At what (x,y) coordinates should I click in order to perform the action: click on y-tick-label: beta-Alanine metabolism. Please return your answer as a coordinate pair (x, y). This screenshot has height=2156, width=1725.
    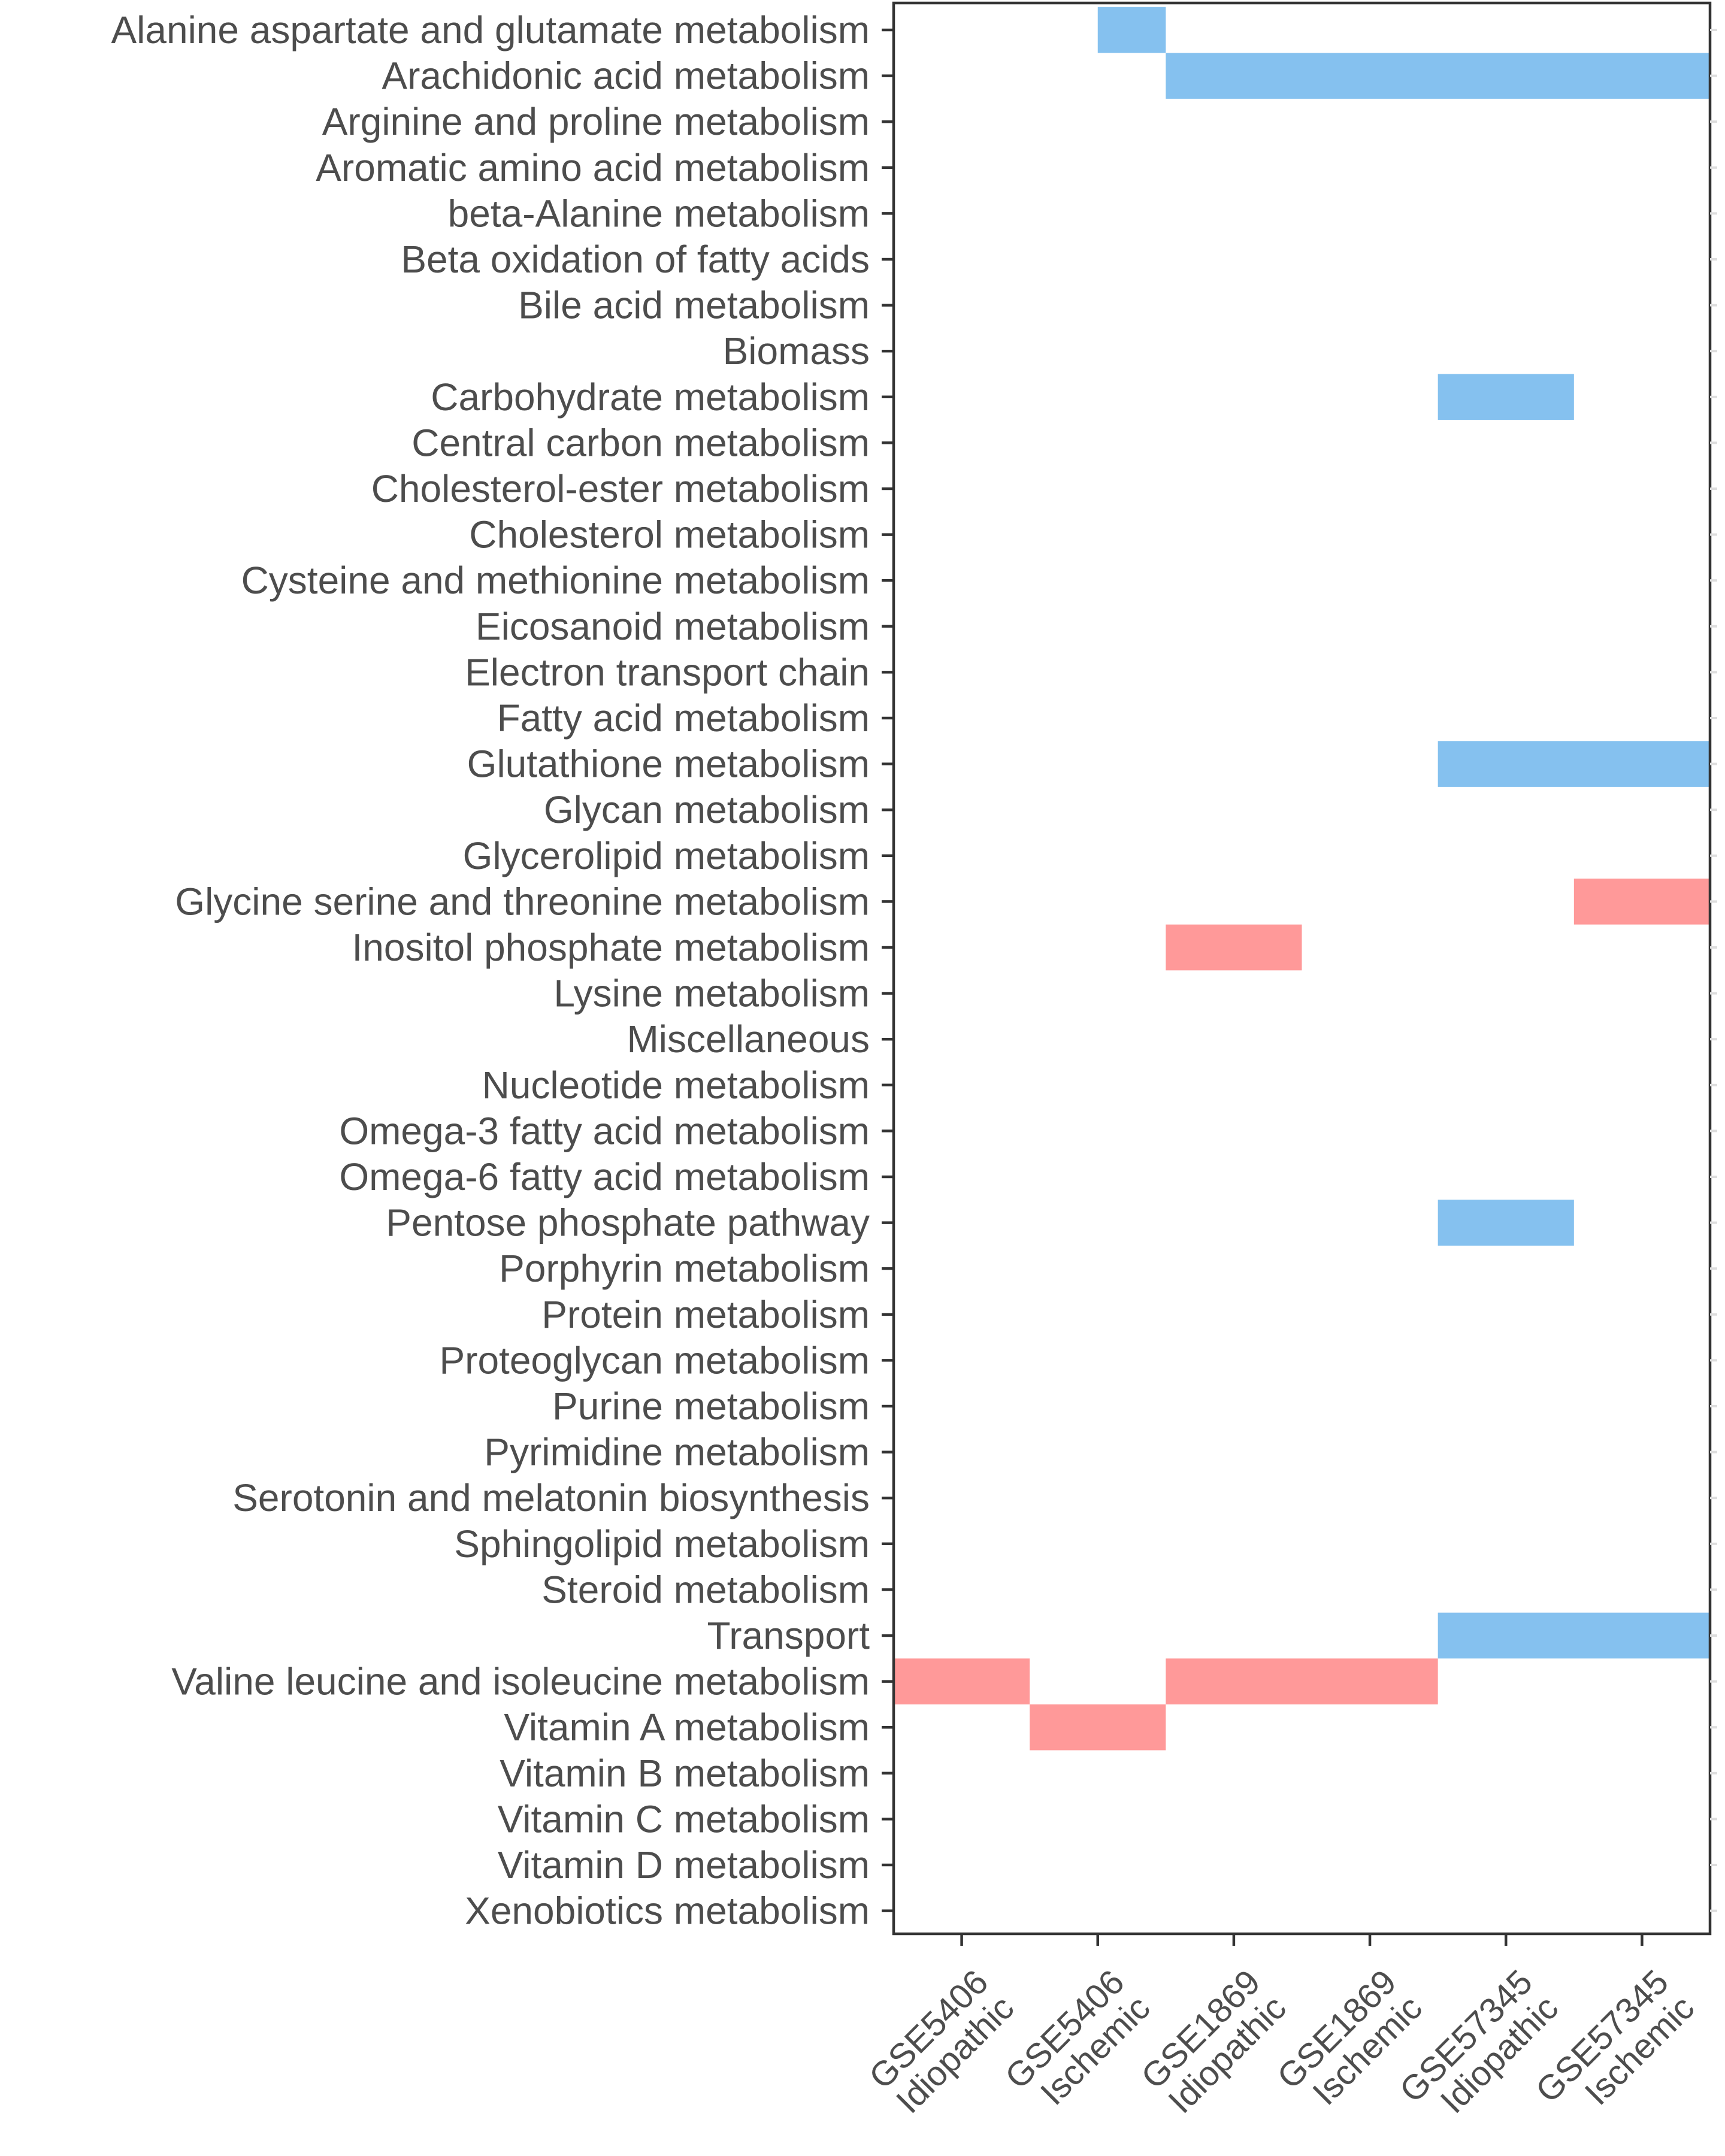
    Looking at the image, I should click on (659, 214).